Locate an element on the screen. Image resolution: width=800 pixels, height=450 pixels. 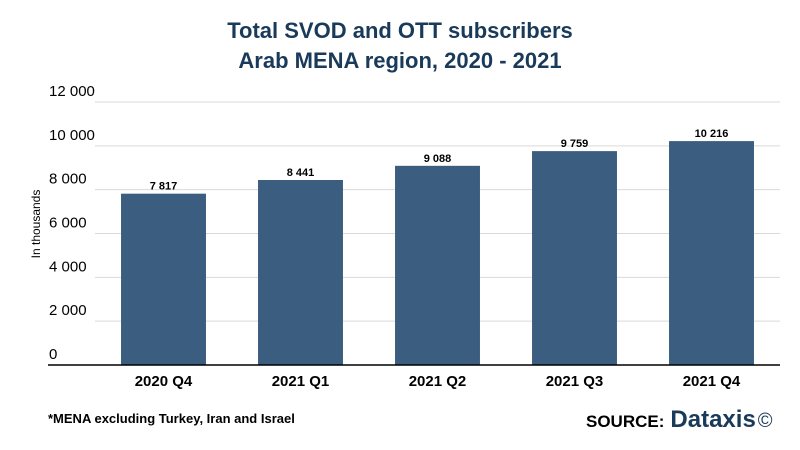
data-label: 10 216 is located at coordinates (712, 134).